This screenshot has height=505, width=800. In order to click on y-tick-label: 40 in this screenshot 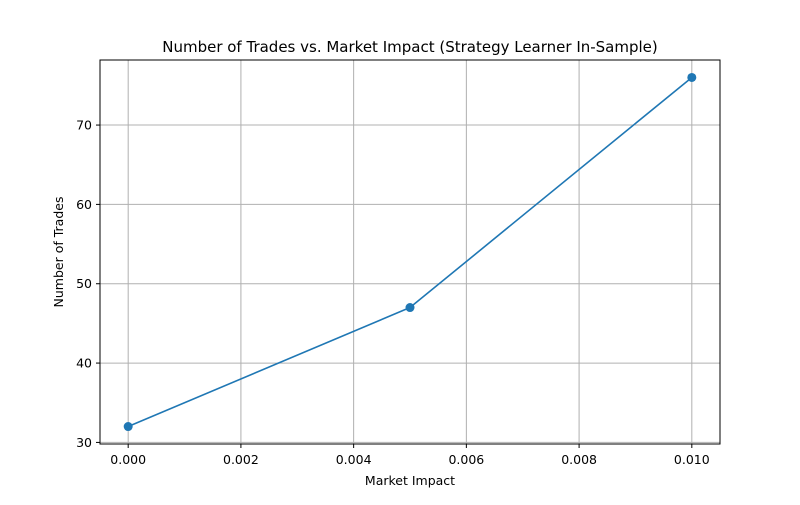, I will do `click(84, 363)`.